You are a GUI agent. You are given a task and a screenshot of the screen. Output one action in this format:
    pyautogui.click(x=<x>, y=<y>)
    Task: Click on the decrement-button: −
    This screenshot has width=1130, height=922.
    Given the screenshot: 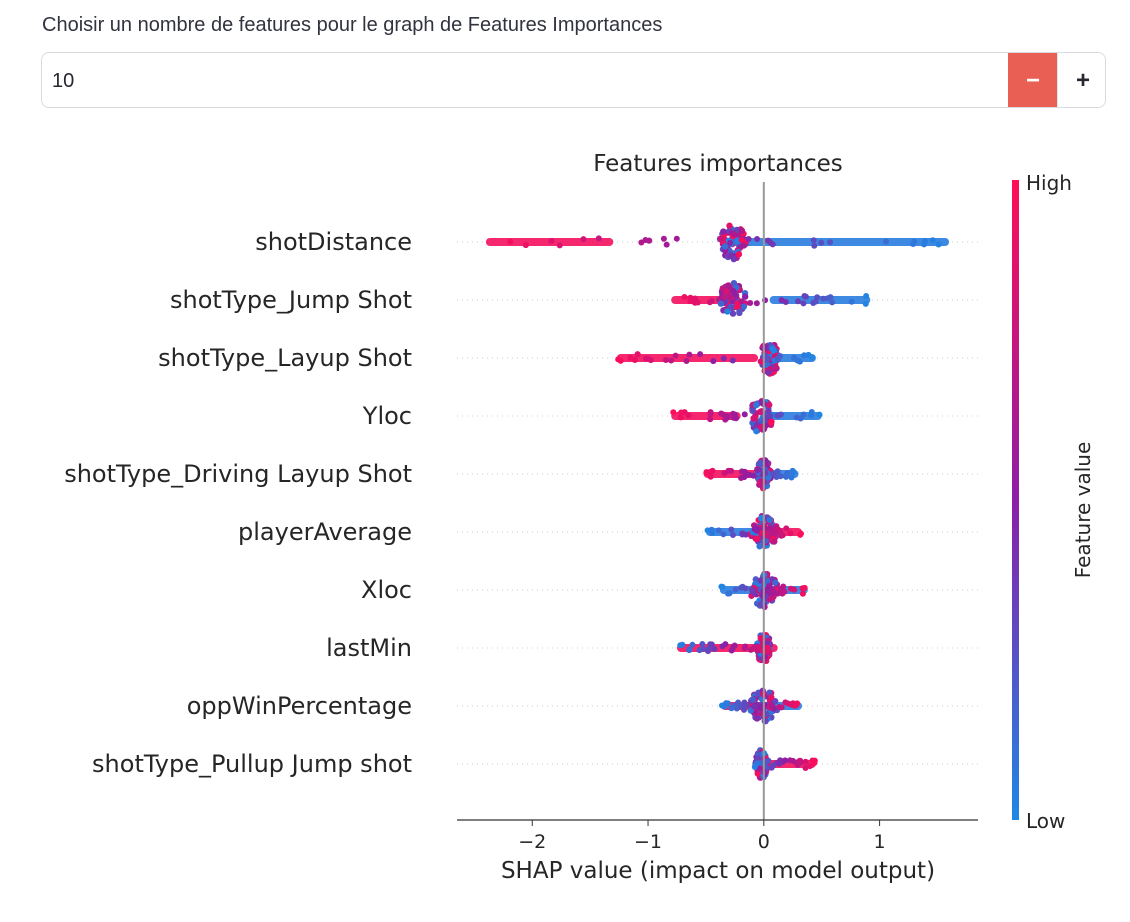 What is the action you would take?
    pyautogui.click(x=1033, y=80)
    